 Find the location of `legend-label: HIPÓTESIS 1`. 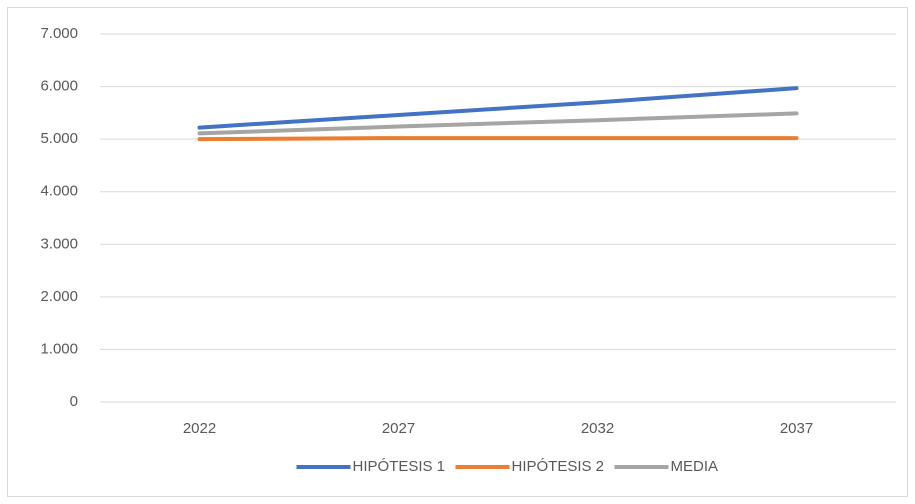

legend-label: HIPÓTESIS 1 is located at coordinates (399, 466).